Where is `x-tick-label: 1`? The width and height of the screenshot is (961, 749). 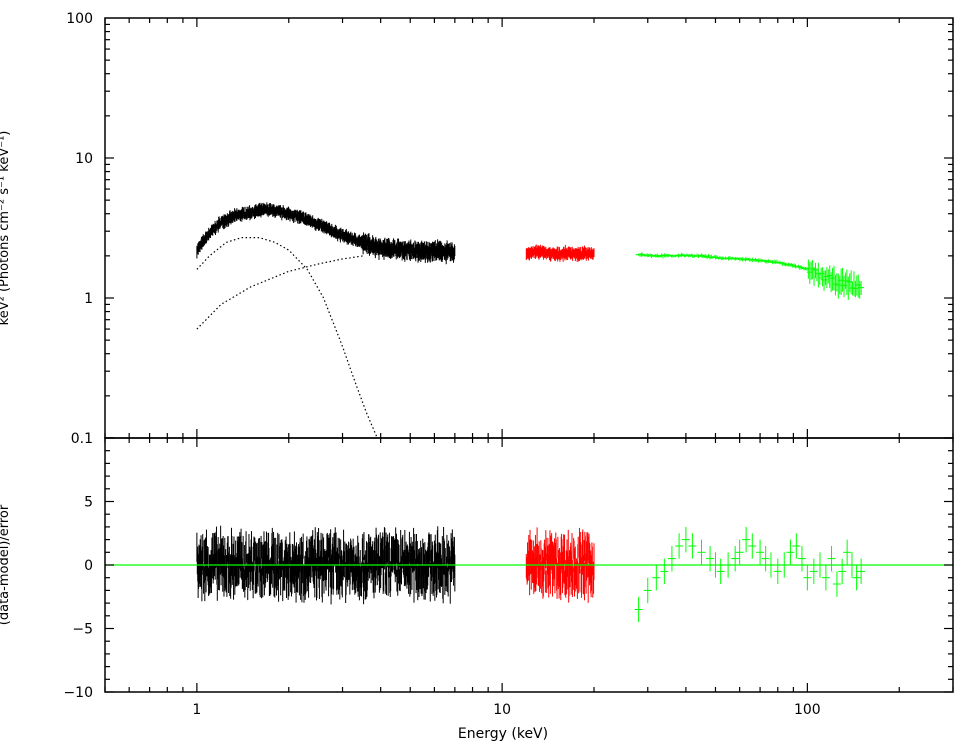
x-tick-label: 1 is located at coordinates (196, 710).